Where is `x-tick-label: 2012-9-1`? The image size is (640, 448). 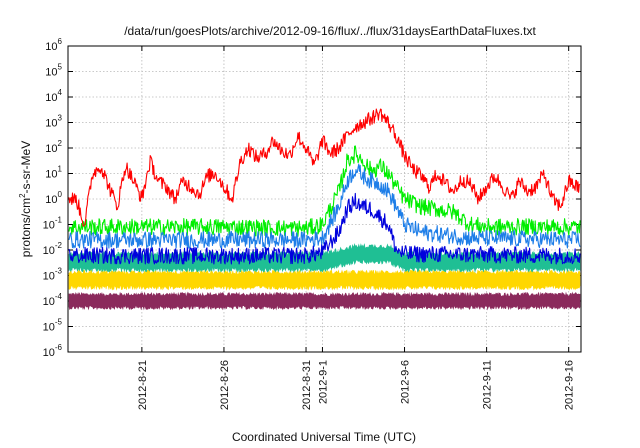
x-tick-label: 2012-9-1 is located at coordinates (323, 382).